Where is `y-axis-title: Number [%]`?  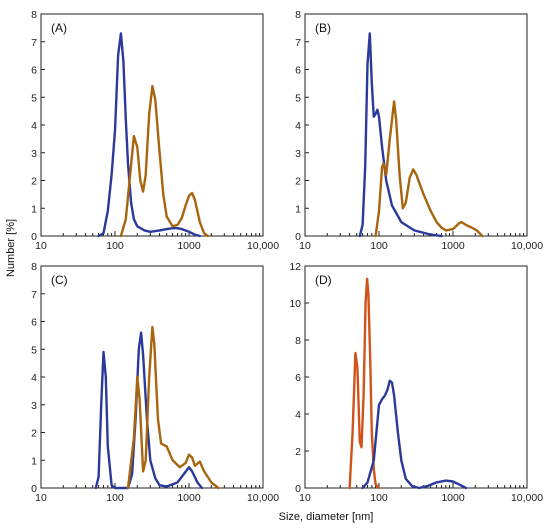
y-axis-title: Number [%] is located at coordinates (11, 248).